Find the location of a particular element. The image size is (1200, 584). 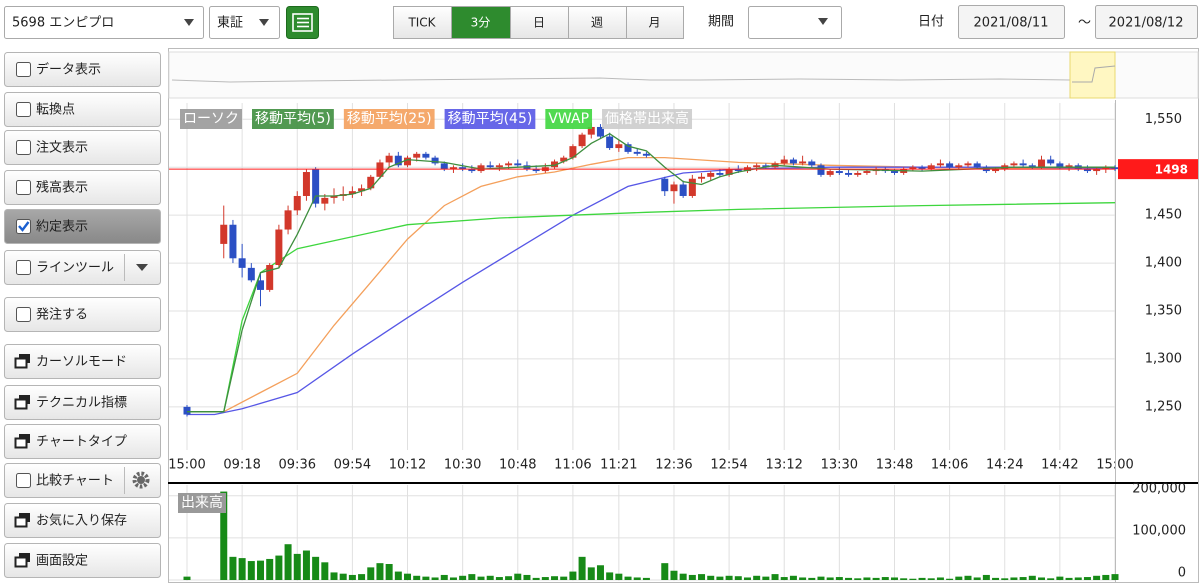

sidebar-button: 比較チャート is located at coordinates (82, 480).